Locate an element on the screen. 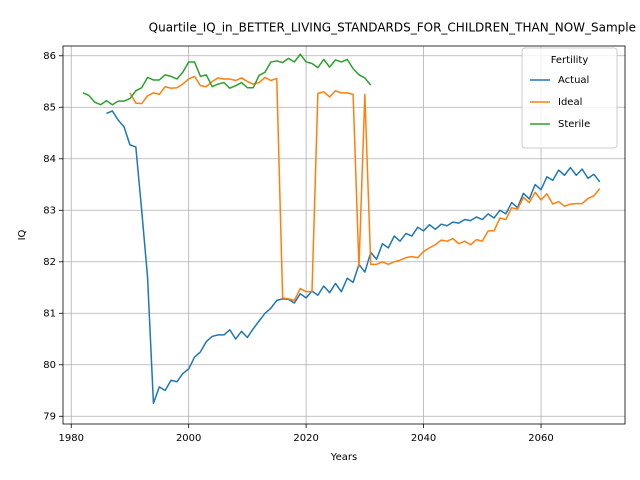 The height and width of the screenshot is (480, 640). y-tick-label: 81 is located at coordinates (49, 313).